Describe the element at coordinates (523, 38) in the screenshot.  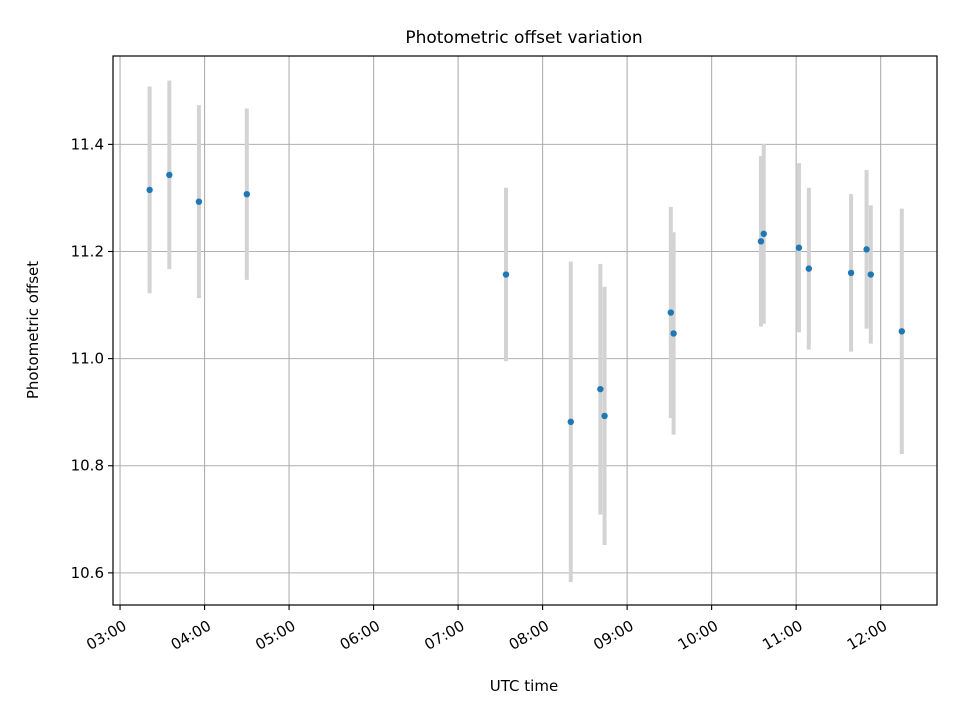
I see `chart-title: Photometric offset variation` at that location.